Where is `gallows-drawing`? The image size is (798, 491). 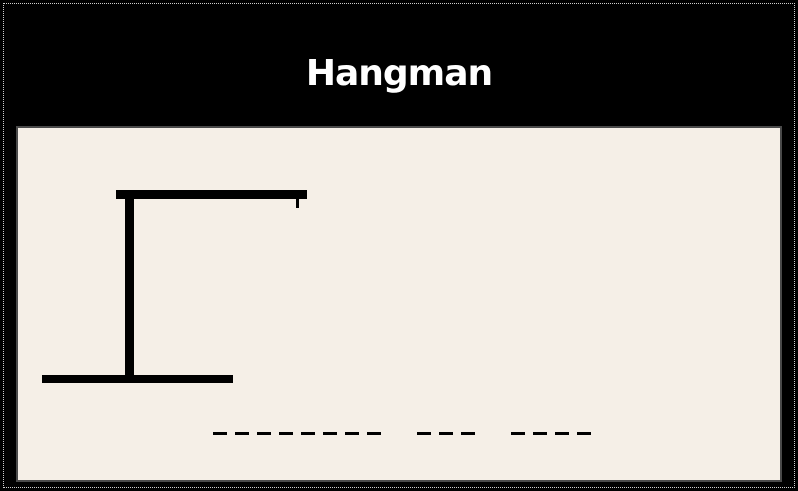 gallows-drawing is located at coordinates (174, 286).